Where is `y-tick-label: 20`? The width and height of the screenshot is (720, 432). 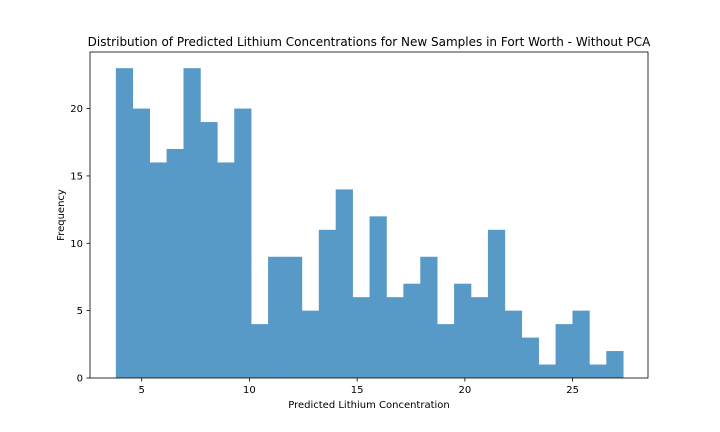 y-tick-label: 20 is located at coordinates (76, 109).